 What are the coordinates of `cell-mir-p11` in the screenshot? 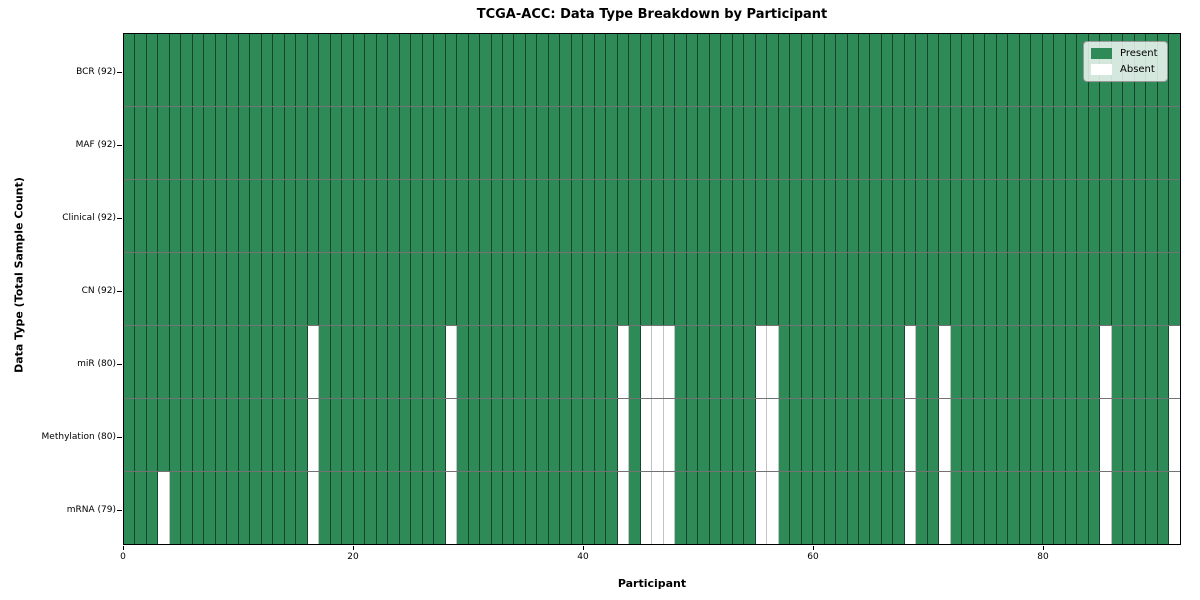 It's located at (256, 362).